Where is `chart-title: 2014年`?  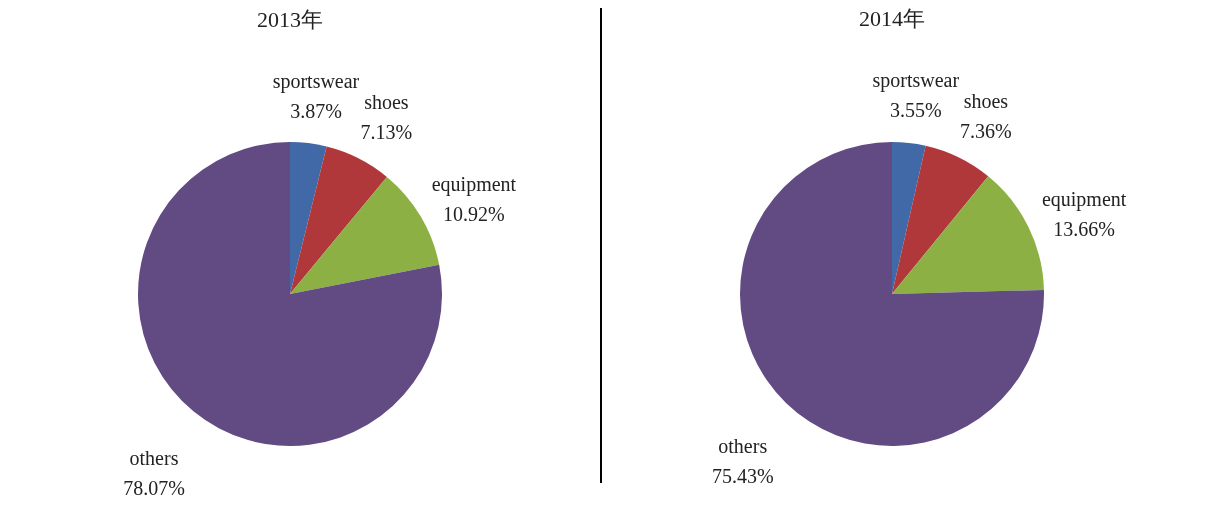 chart-title: 2014年 is located at coordinates (892, 19).